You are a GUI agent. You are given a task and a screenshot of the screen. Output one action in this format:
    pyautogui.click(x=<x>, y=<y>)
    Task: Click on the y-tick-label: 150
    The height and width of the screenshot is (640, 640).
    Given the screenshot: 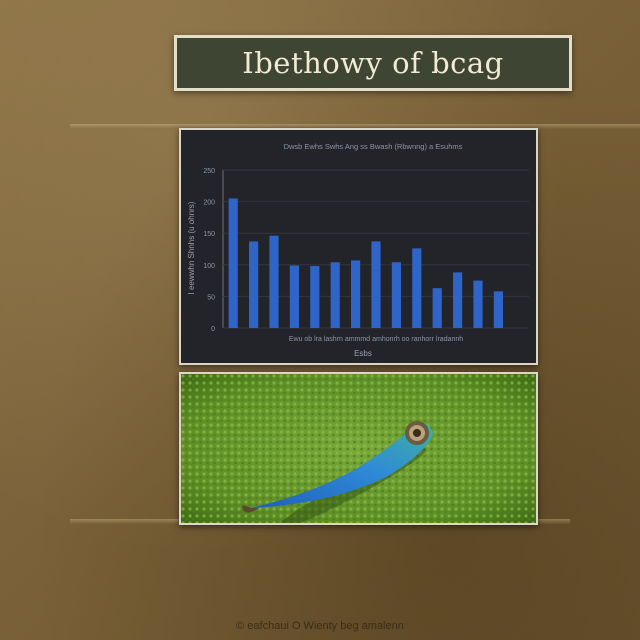 What is the action you would take?
    pyautogui.click(x=209, y=234)
    